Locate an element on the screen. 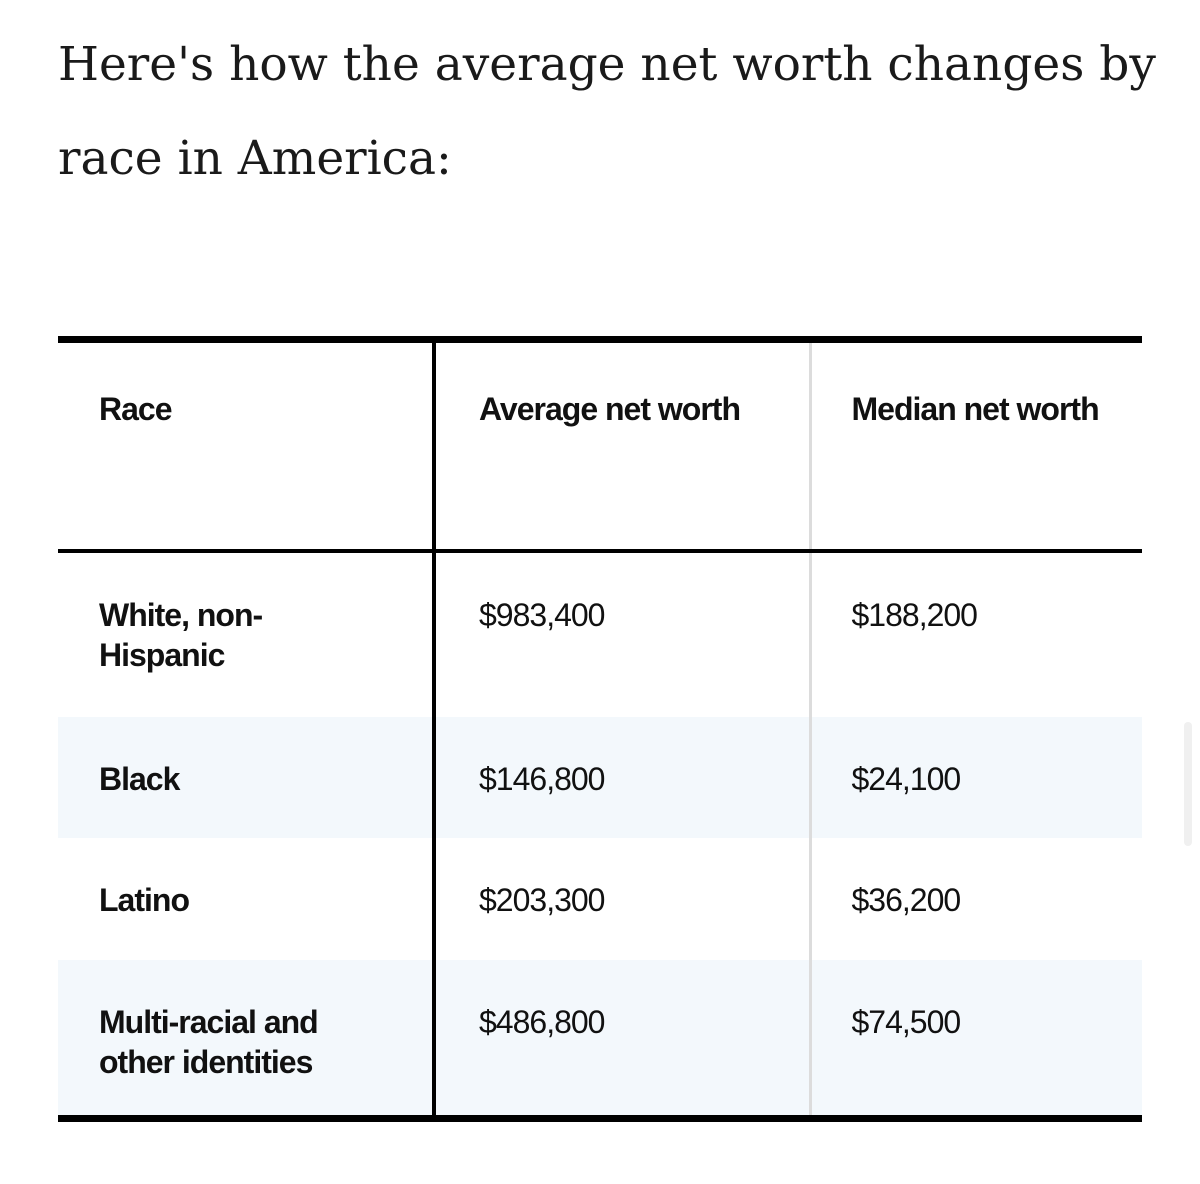  median-value: $188,200 is located at coordinates (914, 614).